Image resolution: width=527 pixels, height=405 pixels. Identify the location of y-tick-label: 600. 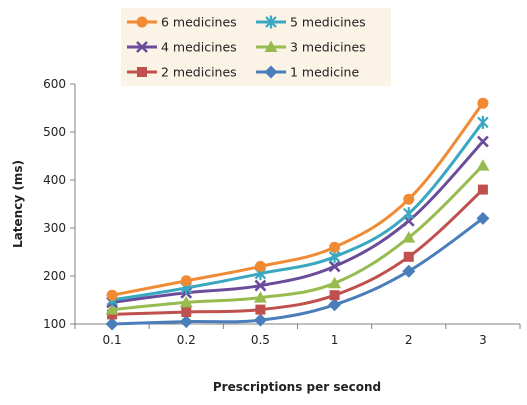
(54, 84).